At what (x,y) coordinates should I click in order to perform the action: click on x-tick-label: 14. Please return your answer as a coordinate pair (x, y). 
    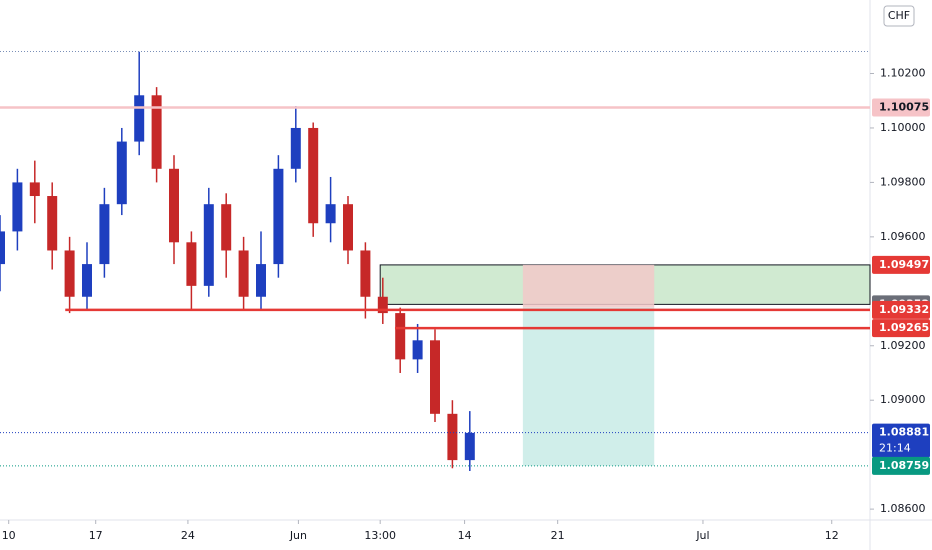
    Looking at the image, I should click on (465, 535).